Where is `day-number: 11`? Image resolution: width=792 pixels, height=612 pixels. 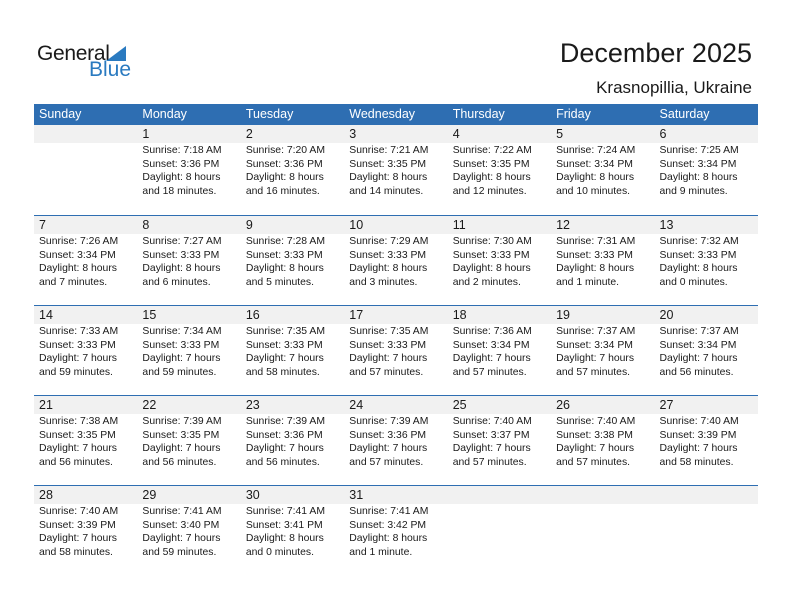
day-number: 11 is located at coordinates (499, 225).